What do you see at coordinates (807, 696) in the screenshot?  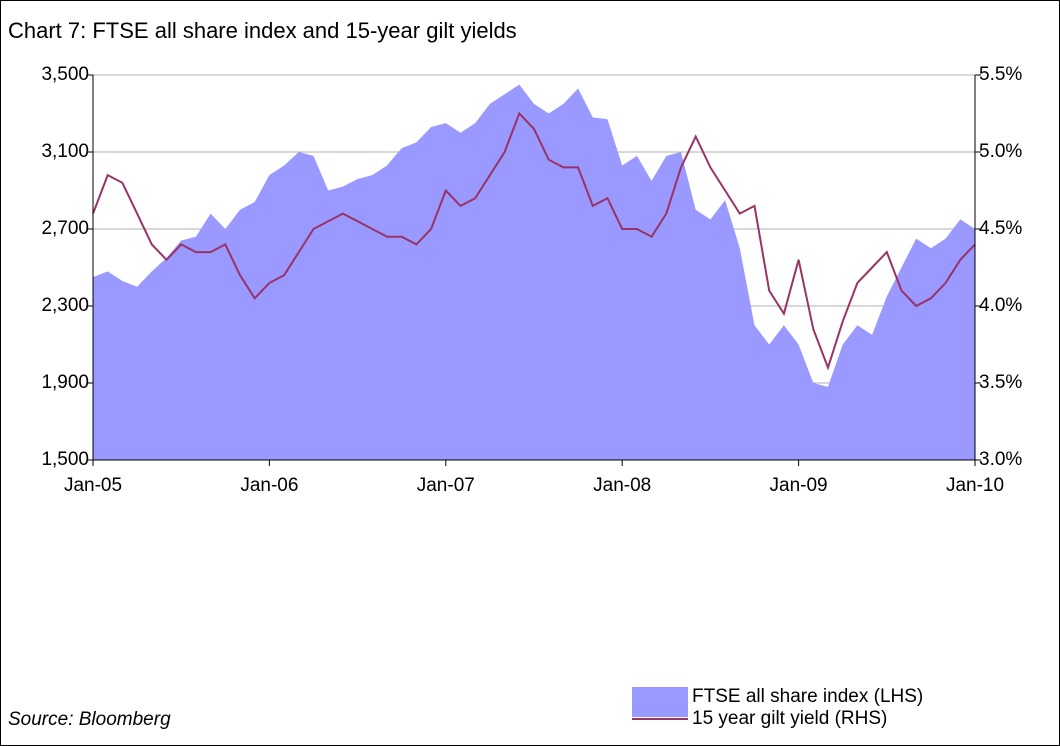 I see `legend-label: FTSE all share index (LHS)` at bounding box center [807, 696].